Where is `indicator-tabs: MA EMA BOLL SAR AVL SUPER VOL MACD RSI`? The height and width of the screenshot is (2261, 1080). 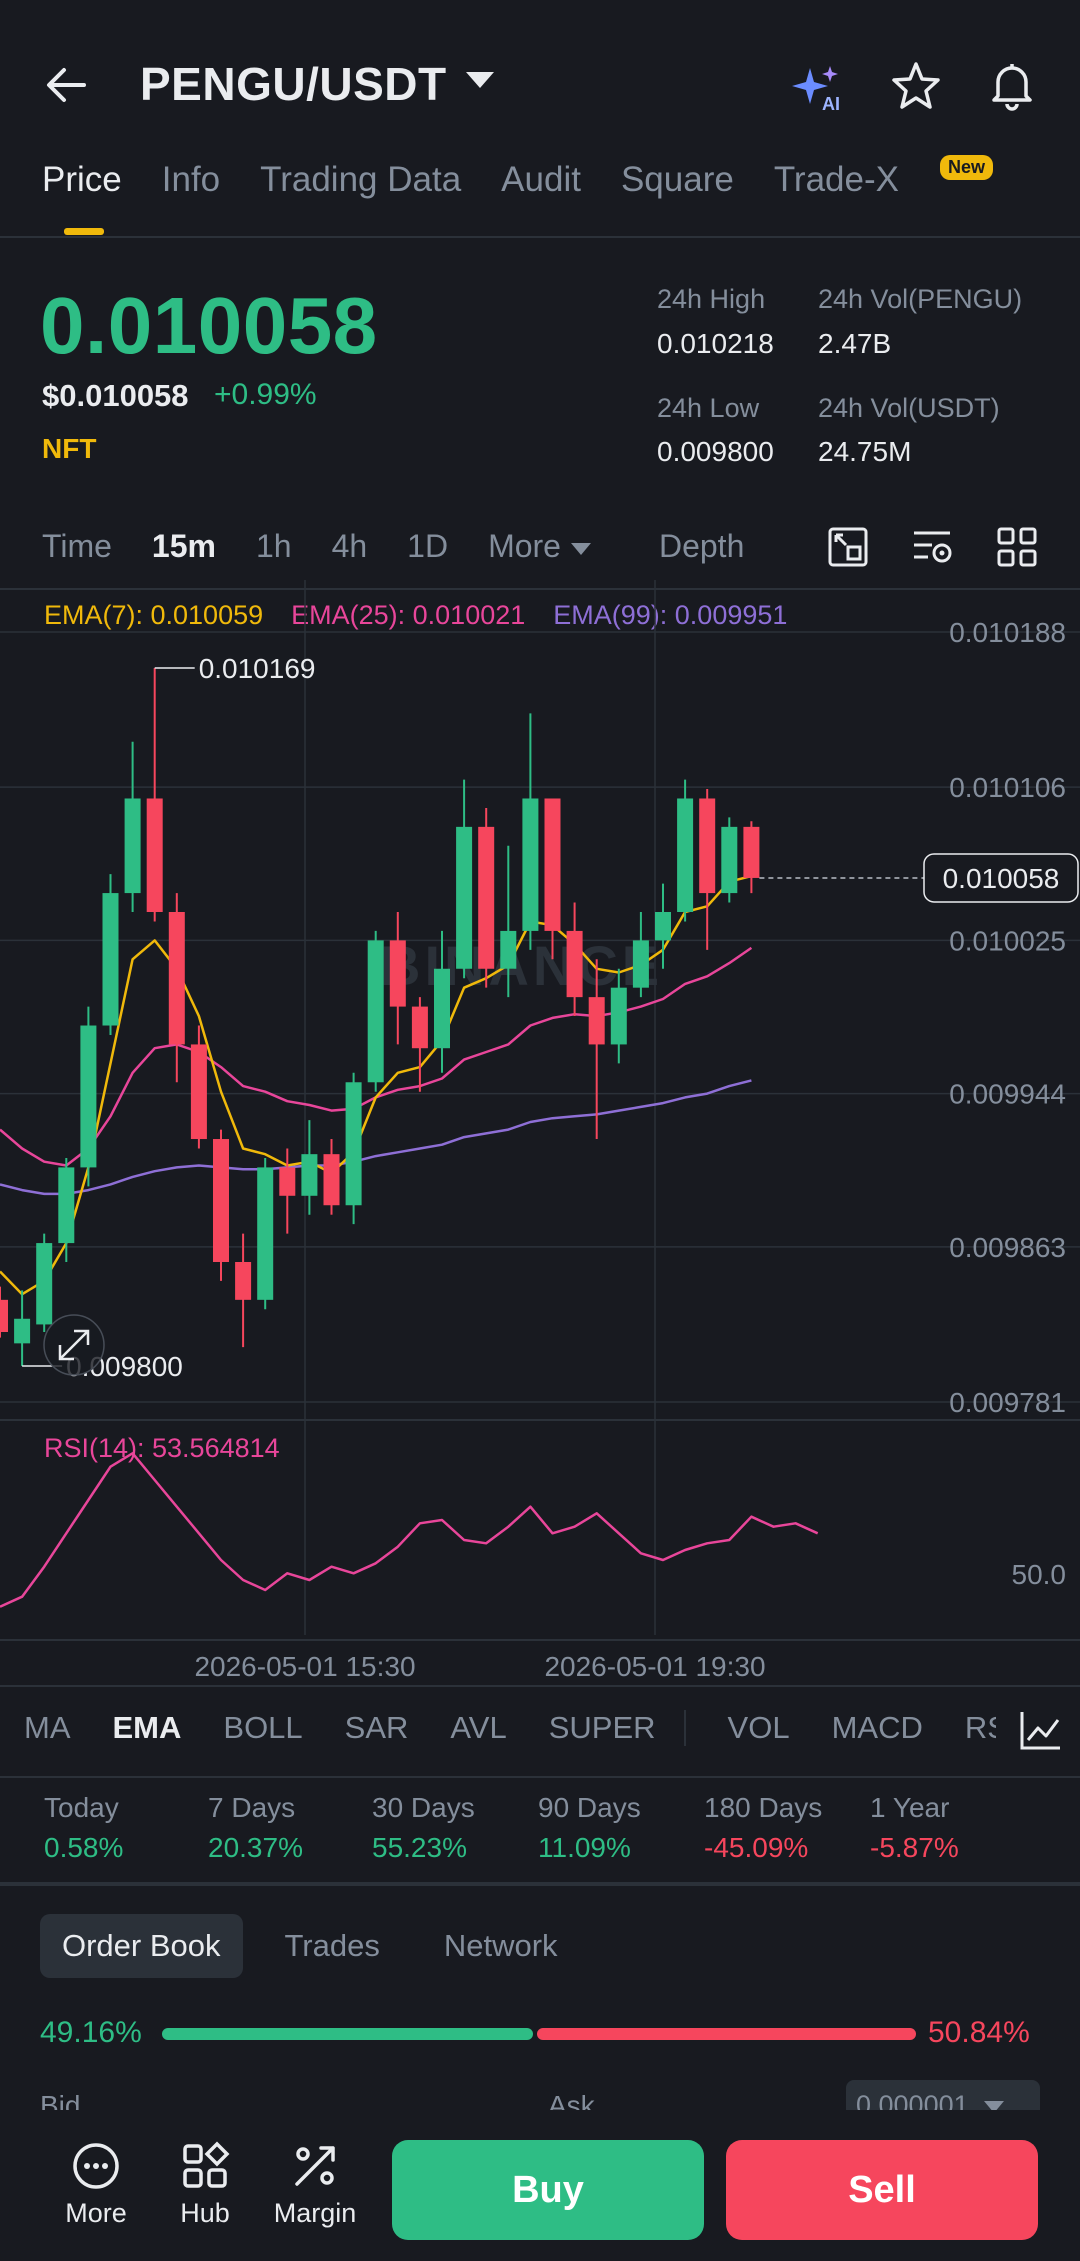 indicator-tabs: MA EMA BOLL SAR AVL SUPER VOL MACD RSI is located at coordinates (520, 1728).